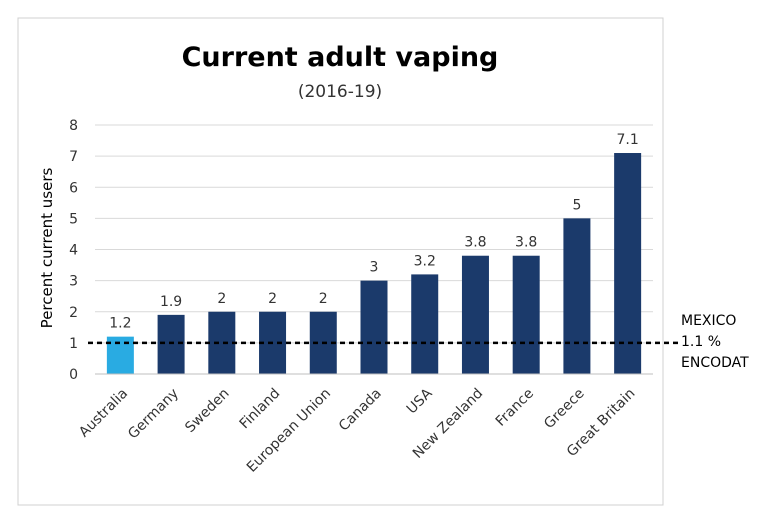 The width and height of the screenshot is (765, 523). Describe the element at coordinates (425, 261) in the screenshot. I see `data-label: 3.2` at that location.